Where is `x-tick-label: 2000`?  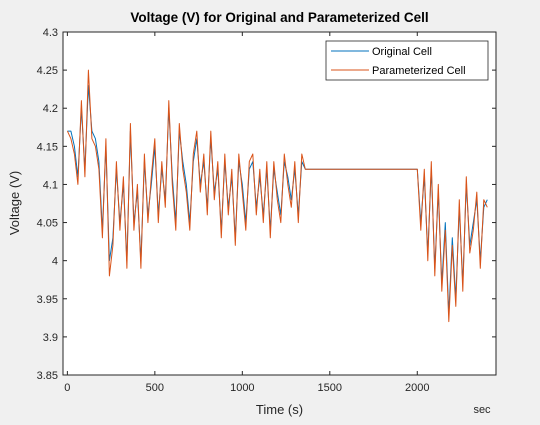 x-tick-label: 2000 is located at coordinates (417, 388).